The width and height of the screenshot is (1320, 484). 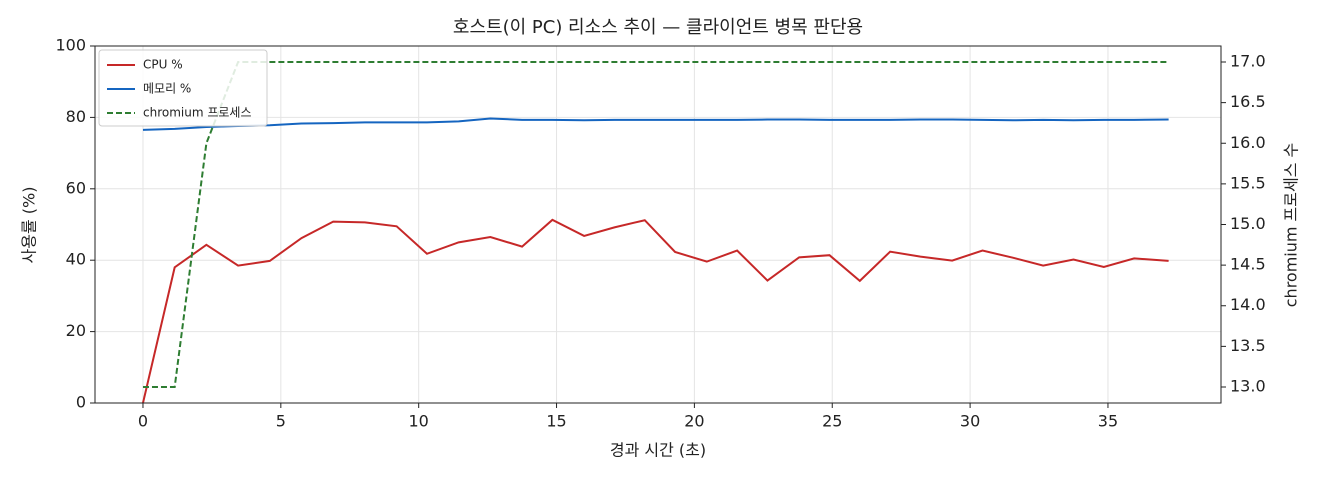 What do you see at coordinates (1248, 345) in the screenshot?
I see `y2-tick-label: 13.5` at bounding box center [1248, 345].